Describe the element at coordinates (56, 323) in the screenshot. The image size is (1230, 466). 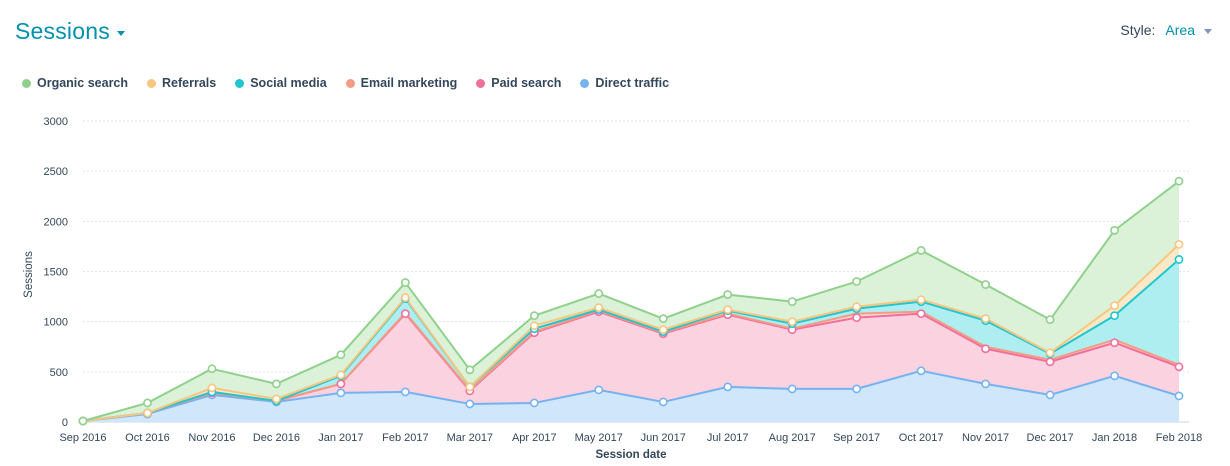
I see `y-tick-label: 1000` at that location.